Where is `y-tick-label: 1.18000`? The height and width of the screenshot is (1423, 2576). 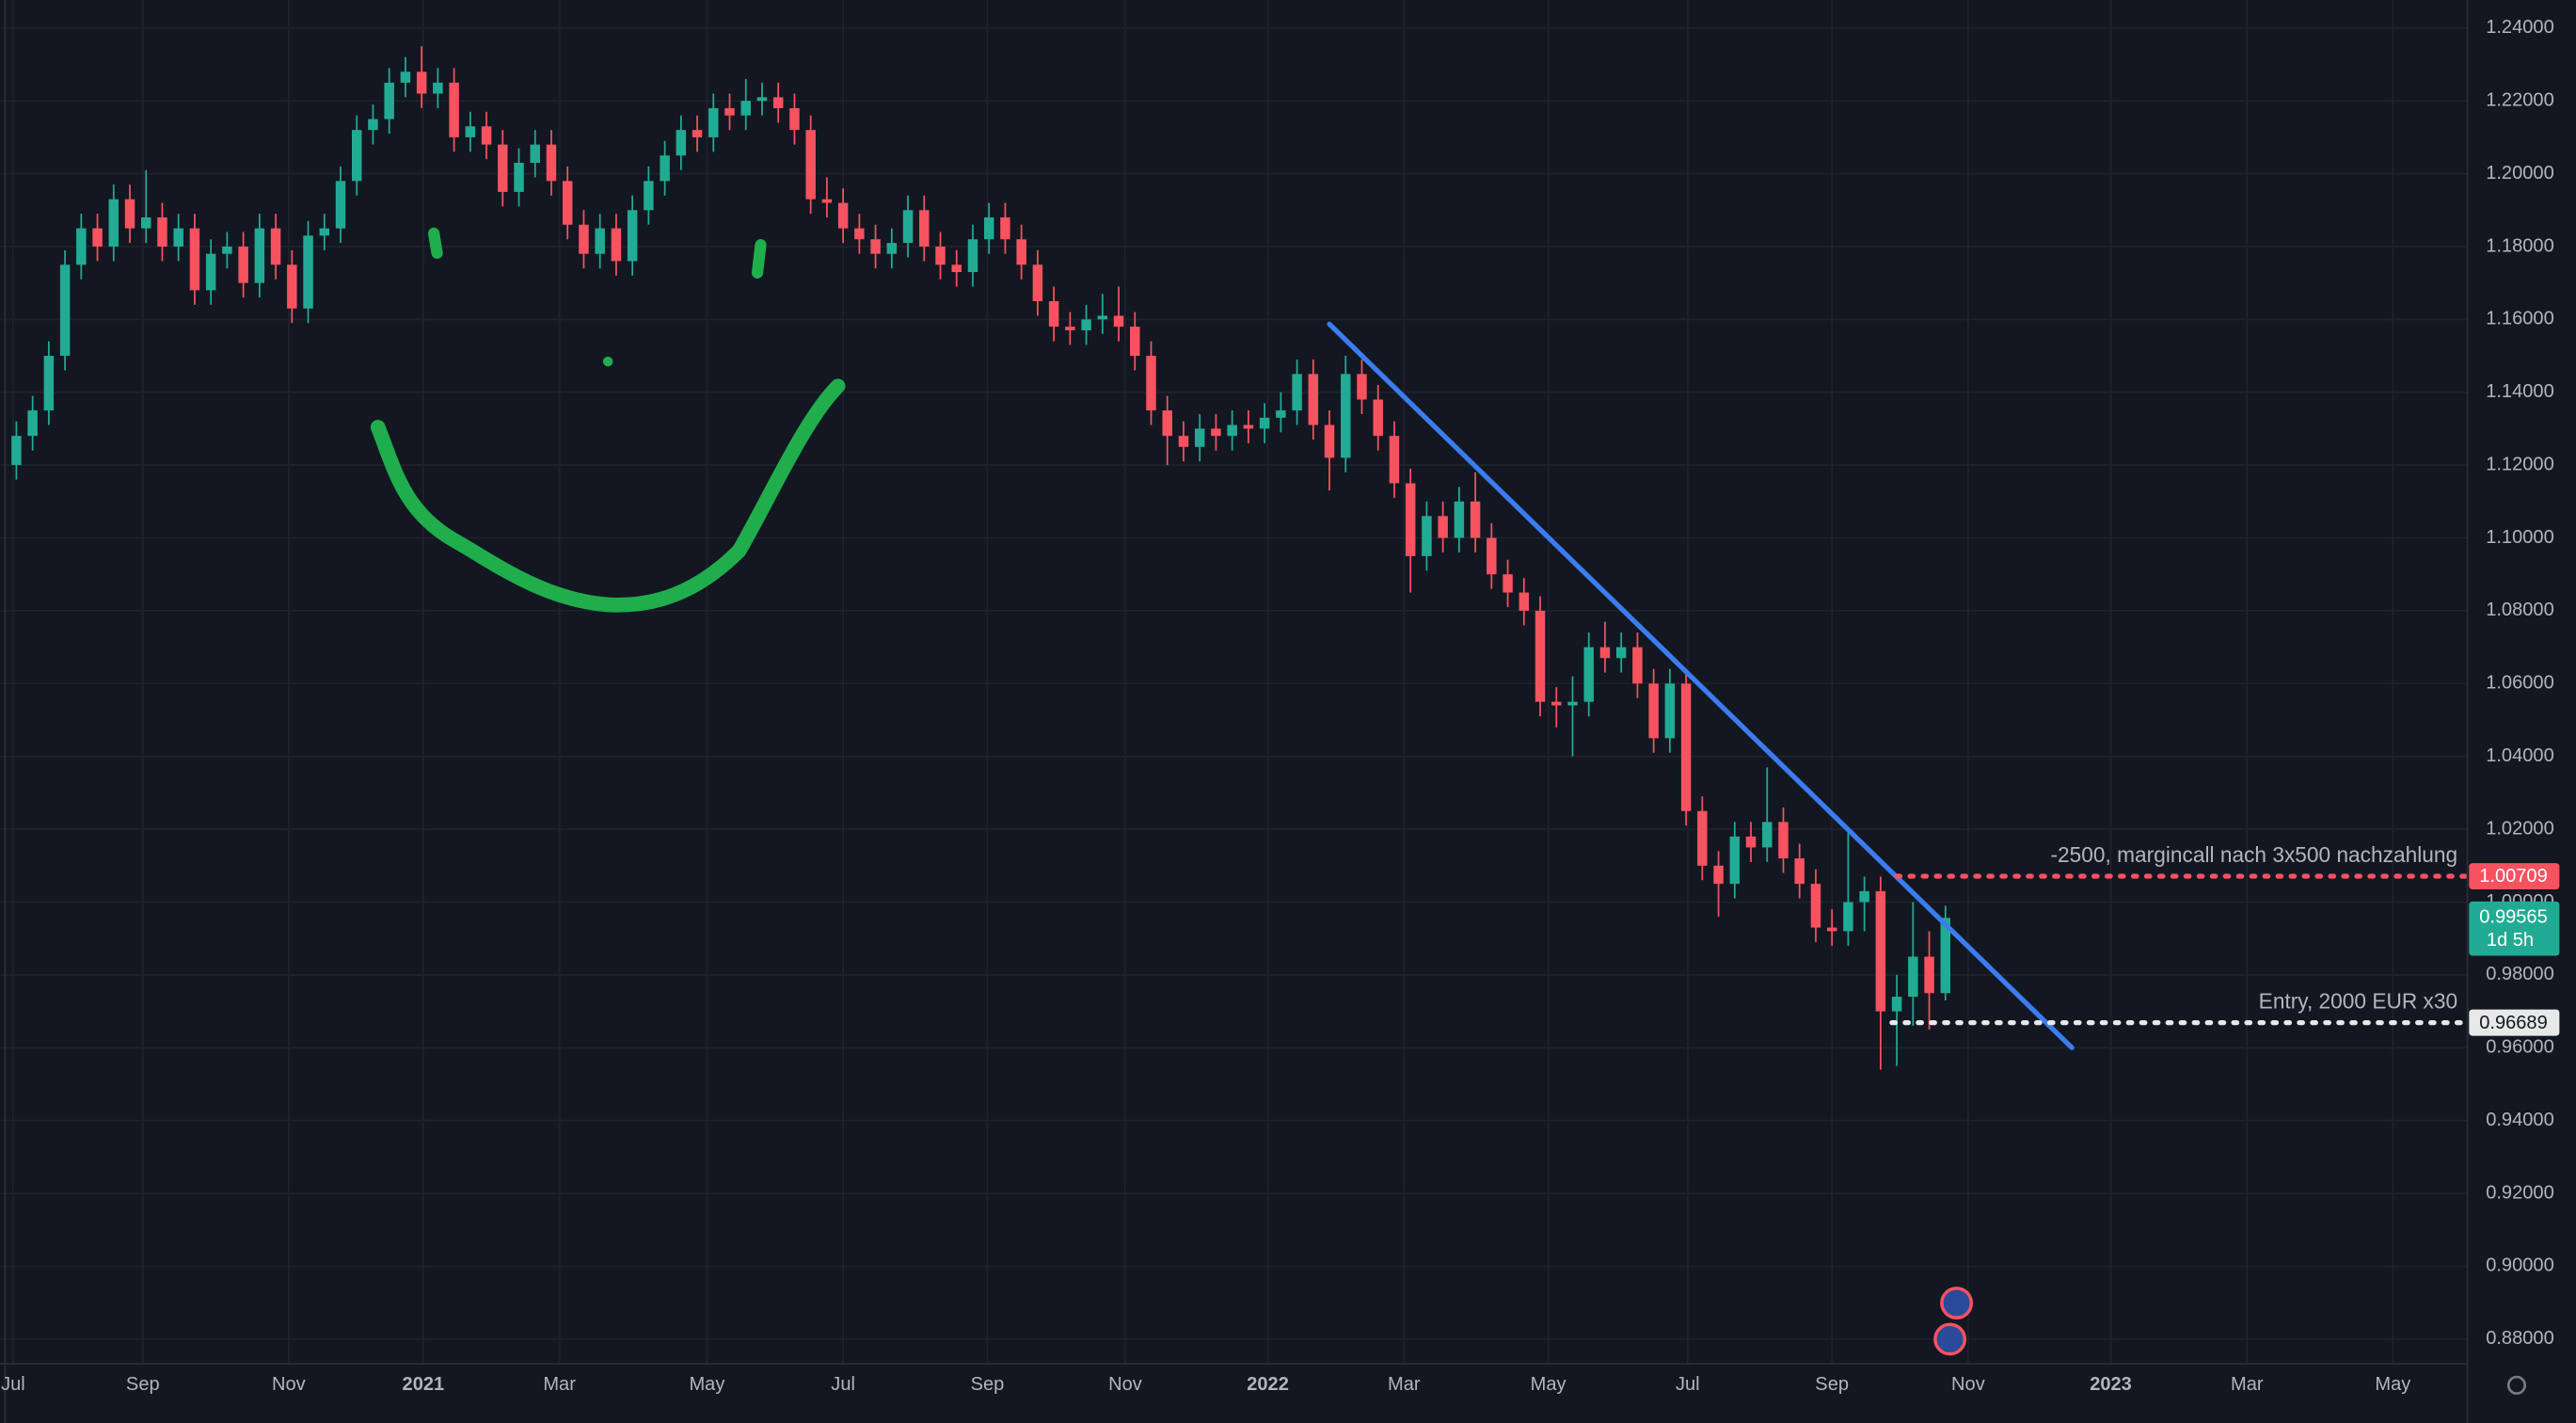
y-tick-label: 1.18000 is located at coordinates (2520, 245).